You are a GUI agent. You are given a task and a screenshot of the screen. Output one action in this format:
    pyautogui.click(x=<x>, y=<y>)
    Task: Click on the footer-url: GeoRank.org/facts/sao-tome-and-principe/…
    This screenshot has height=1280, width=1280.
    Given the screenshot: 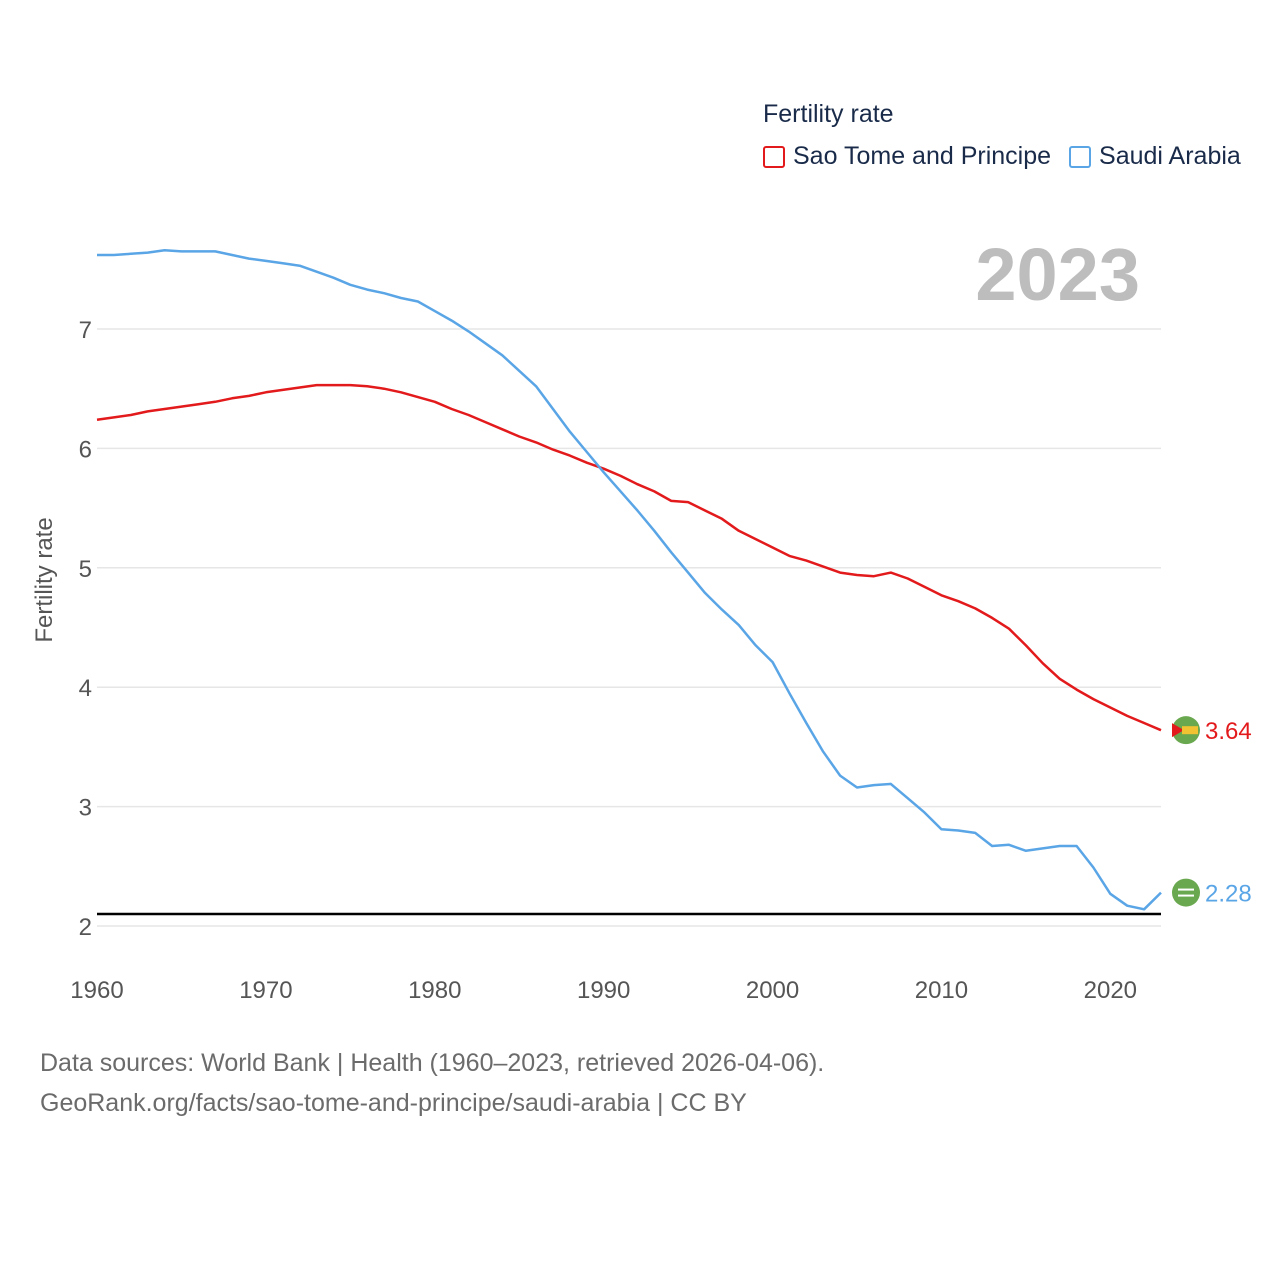 What is the action you would take?
    pyautogui.click(x=393, y=1103)
    